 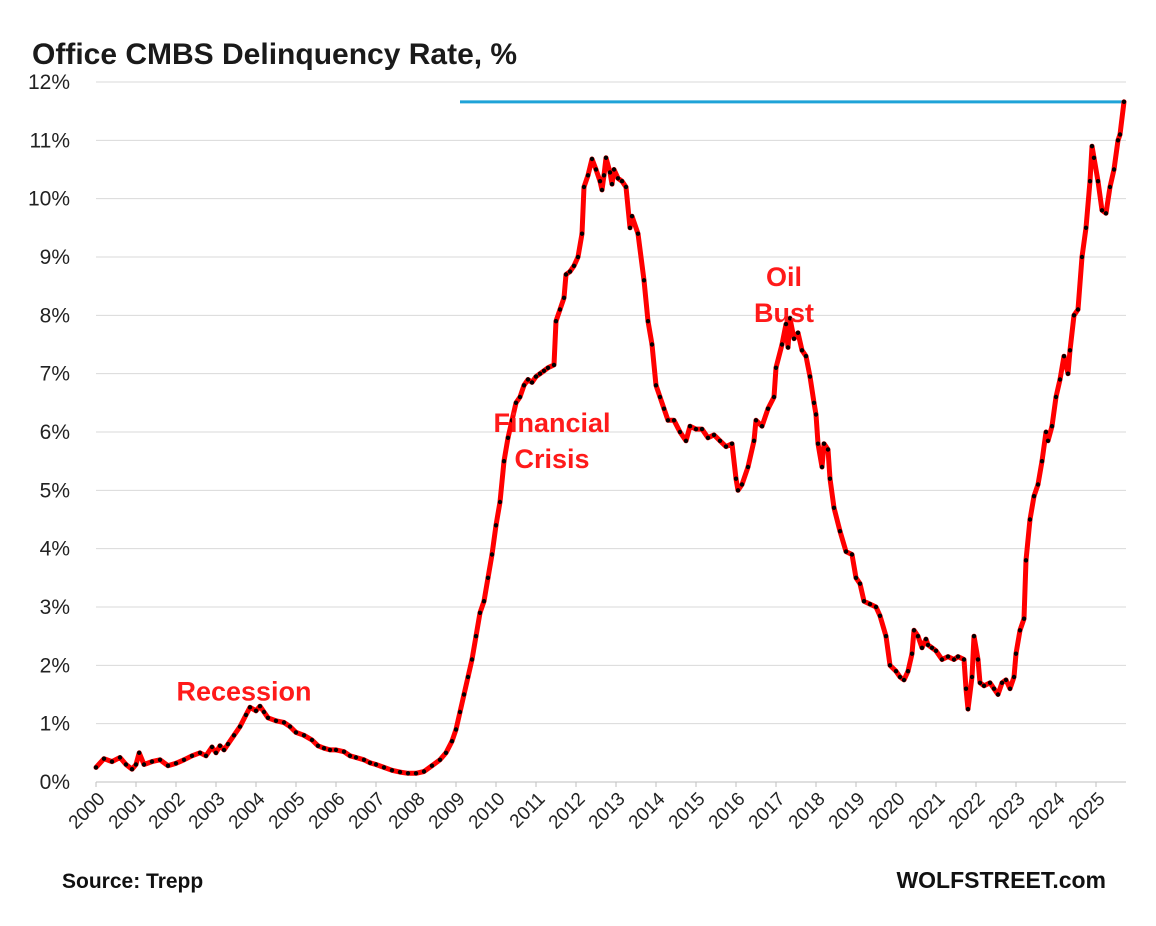 I want to click on x-tick-label: 2000, so click(x=87, y=811).